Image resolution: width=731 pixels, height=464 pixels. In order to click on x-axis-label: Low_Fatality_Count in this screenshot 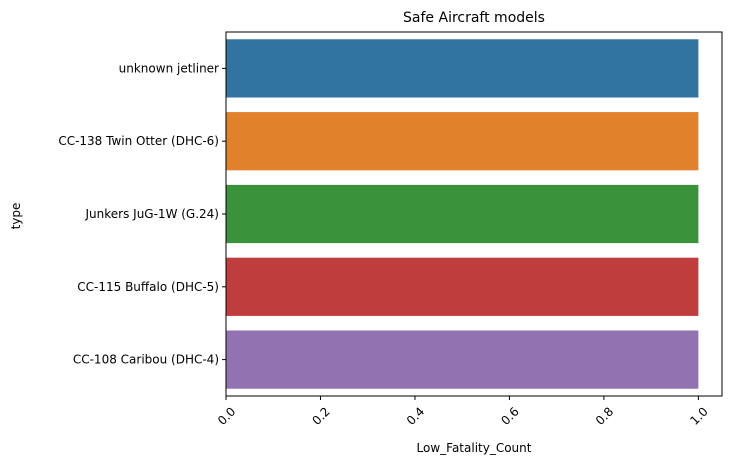, I will do `click(474, 448)`.